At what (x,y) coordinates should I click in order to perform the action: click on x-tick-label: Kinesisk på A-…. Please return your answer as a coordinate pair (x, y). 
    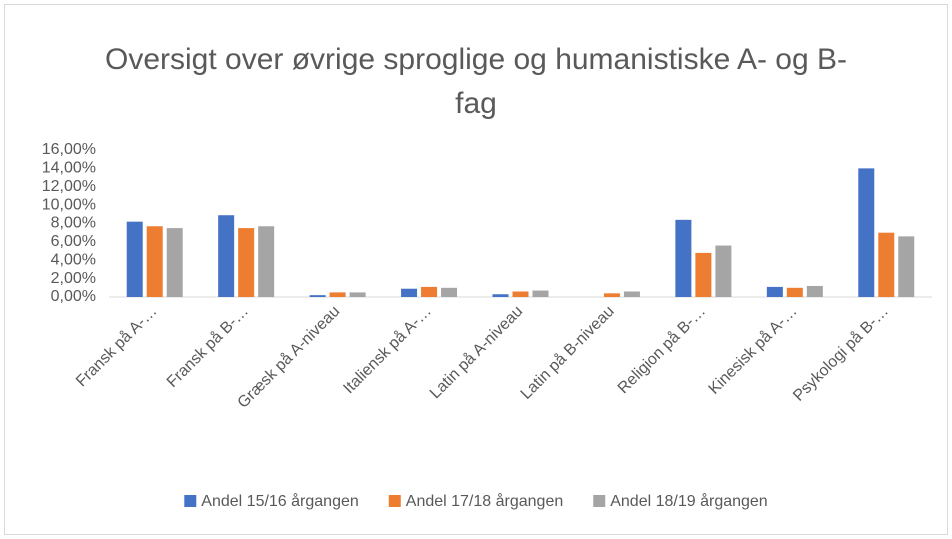
    Looking at the image, I should click on (753, 350).